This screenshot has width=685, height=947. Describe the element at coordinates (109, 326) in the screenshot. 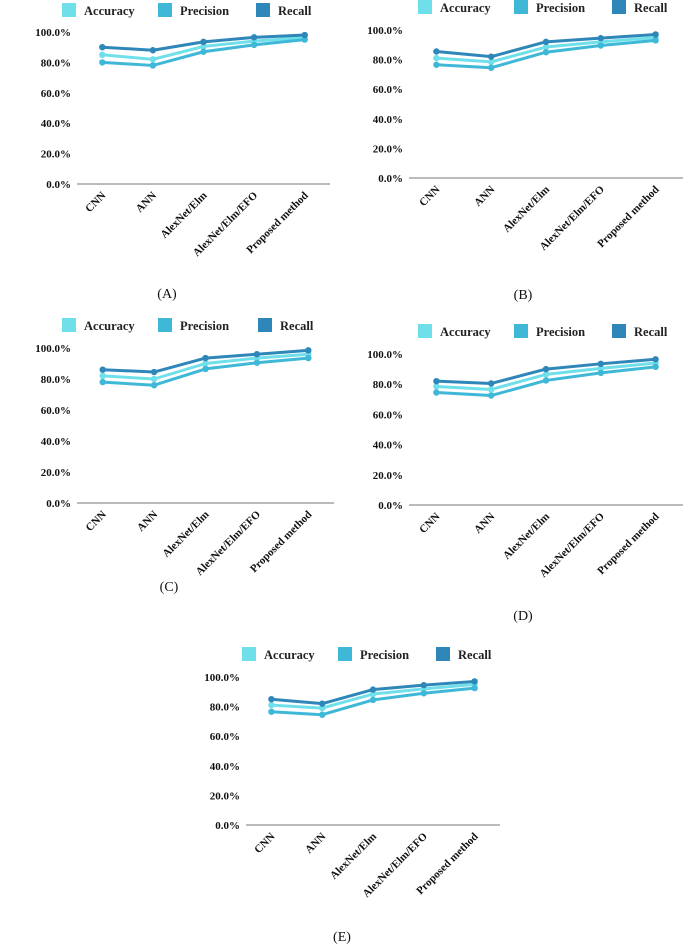

I see `legend-label-accuracy: Accuracy` at that location.